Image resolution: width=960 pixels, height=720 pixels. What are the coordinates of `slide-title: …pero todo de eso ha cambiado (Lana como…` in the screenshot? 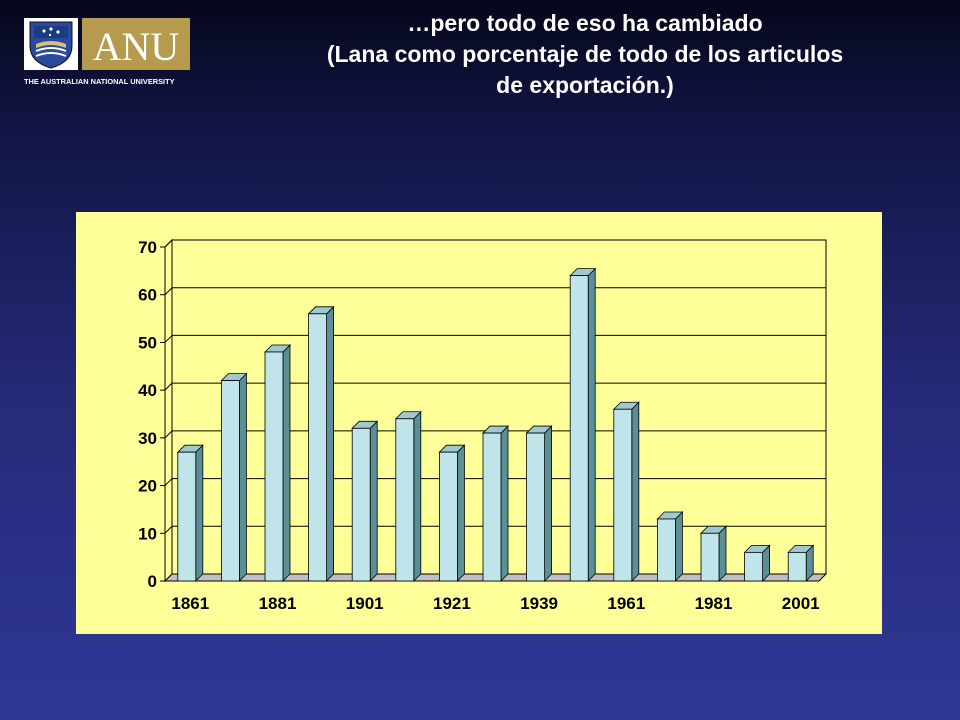 It's located at (585, 54).